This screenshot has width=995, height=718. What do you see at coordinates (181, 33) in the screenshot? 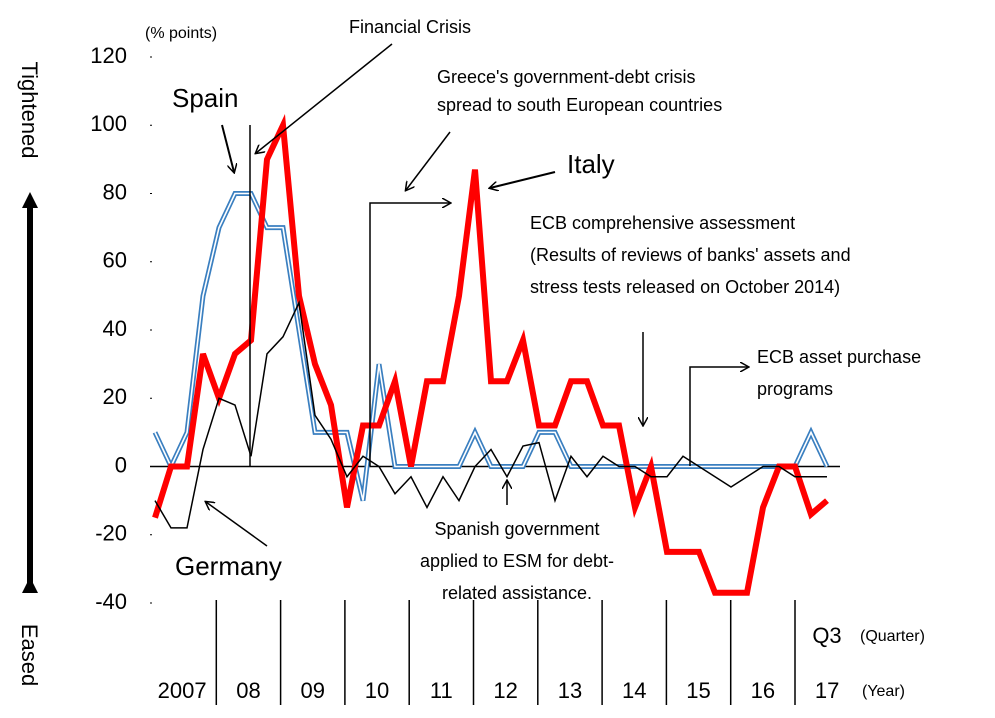
I see `y-unit: (% points)` at bounding box center [181, 33].